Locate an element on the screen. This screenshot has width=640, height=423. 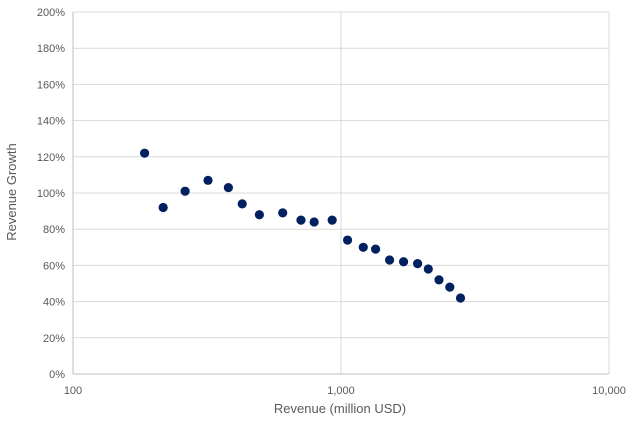
y-tick-label: 60% is located at coordinates (54, 266).